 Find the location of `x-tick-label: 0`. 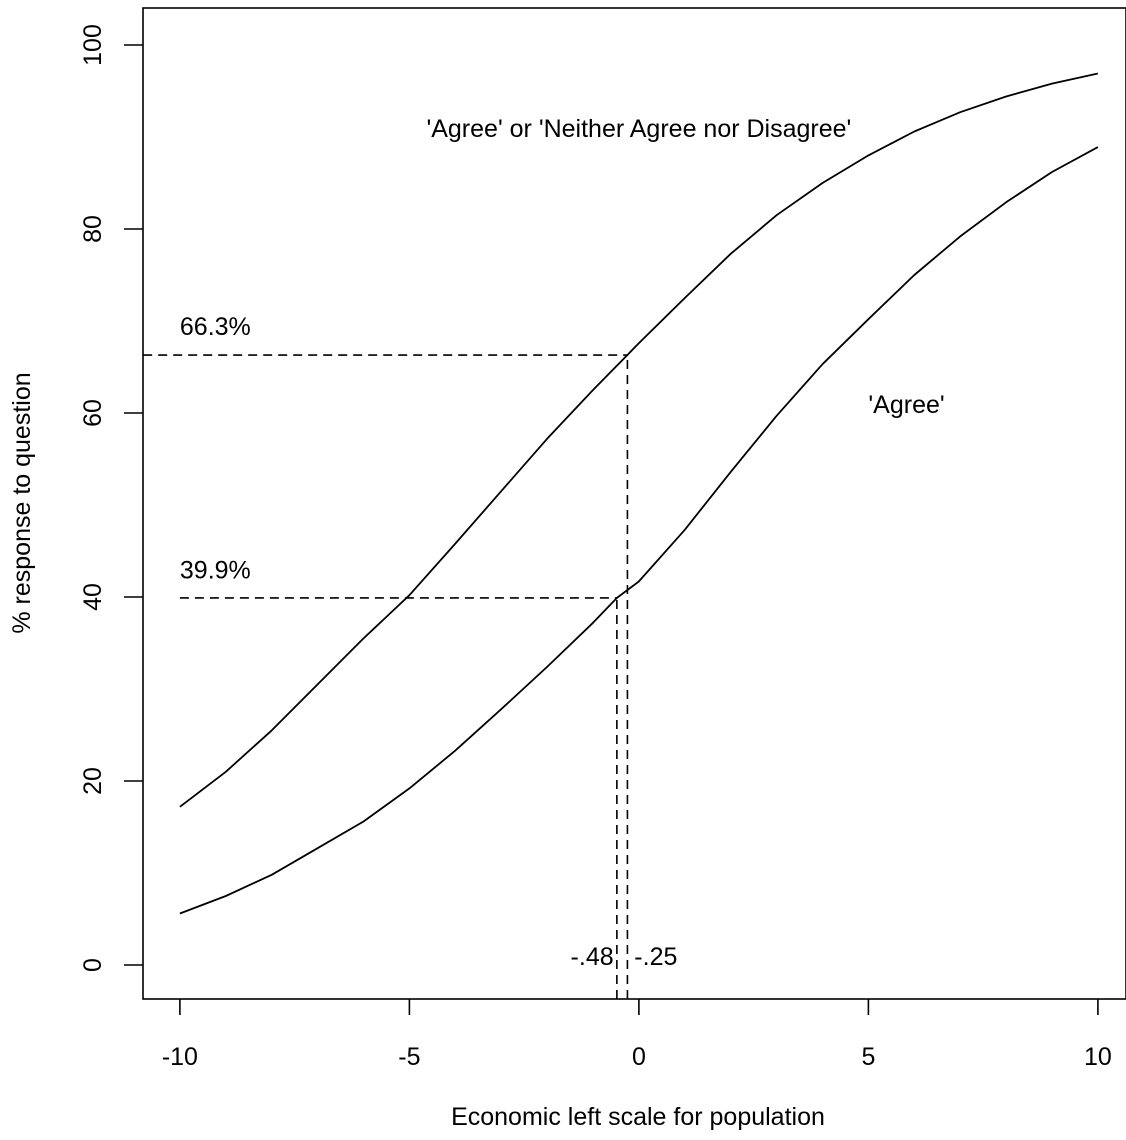

x-tick-label: 0 is located at coordinates (639, 1057).